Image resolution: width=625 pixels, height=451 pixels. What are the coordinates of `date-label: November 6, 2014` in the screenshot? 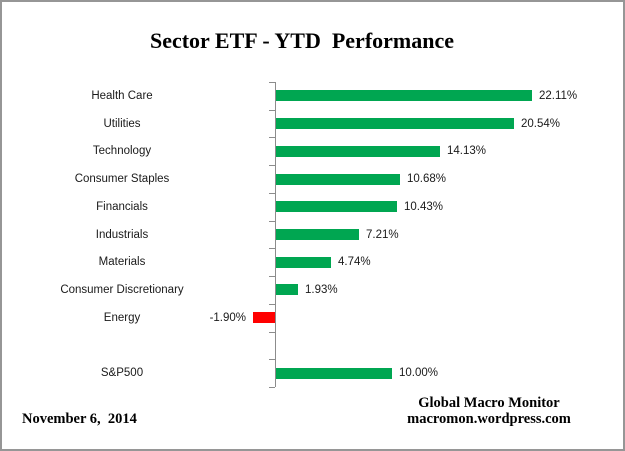 It's located at (79, 419).